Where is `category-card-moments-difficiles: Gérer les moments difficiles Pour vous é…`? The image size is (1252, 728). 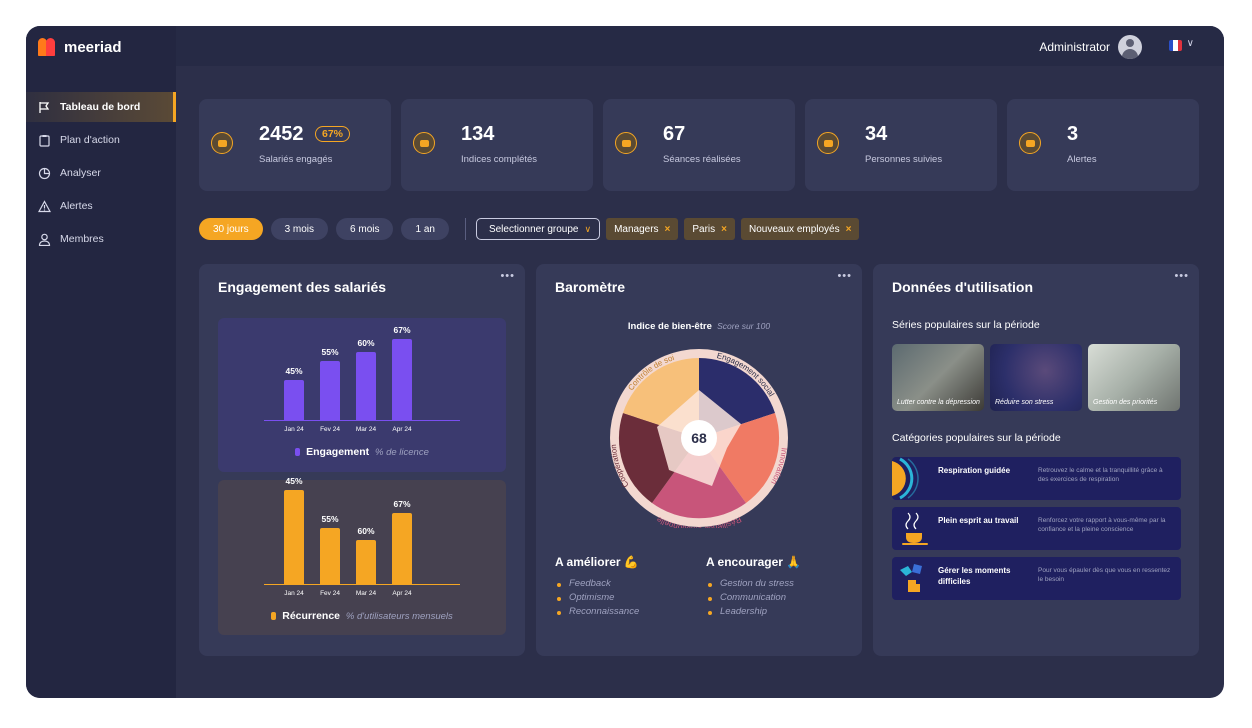
category-card-moments-difficiles: Gérer les moments difficiles Pour vous é… is located at coordinates (1036, 578).